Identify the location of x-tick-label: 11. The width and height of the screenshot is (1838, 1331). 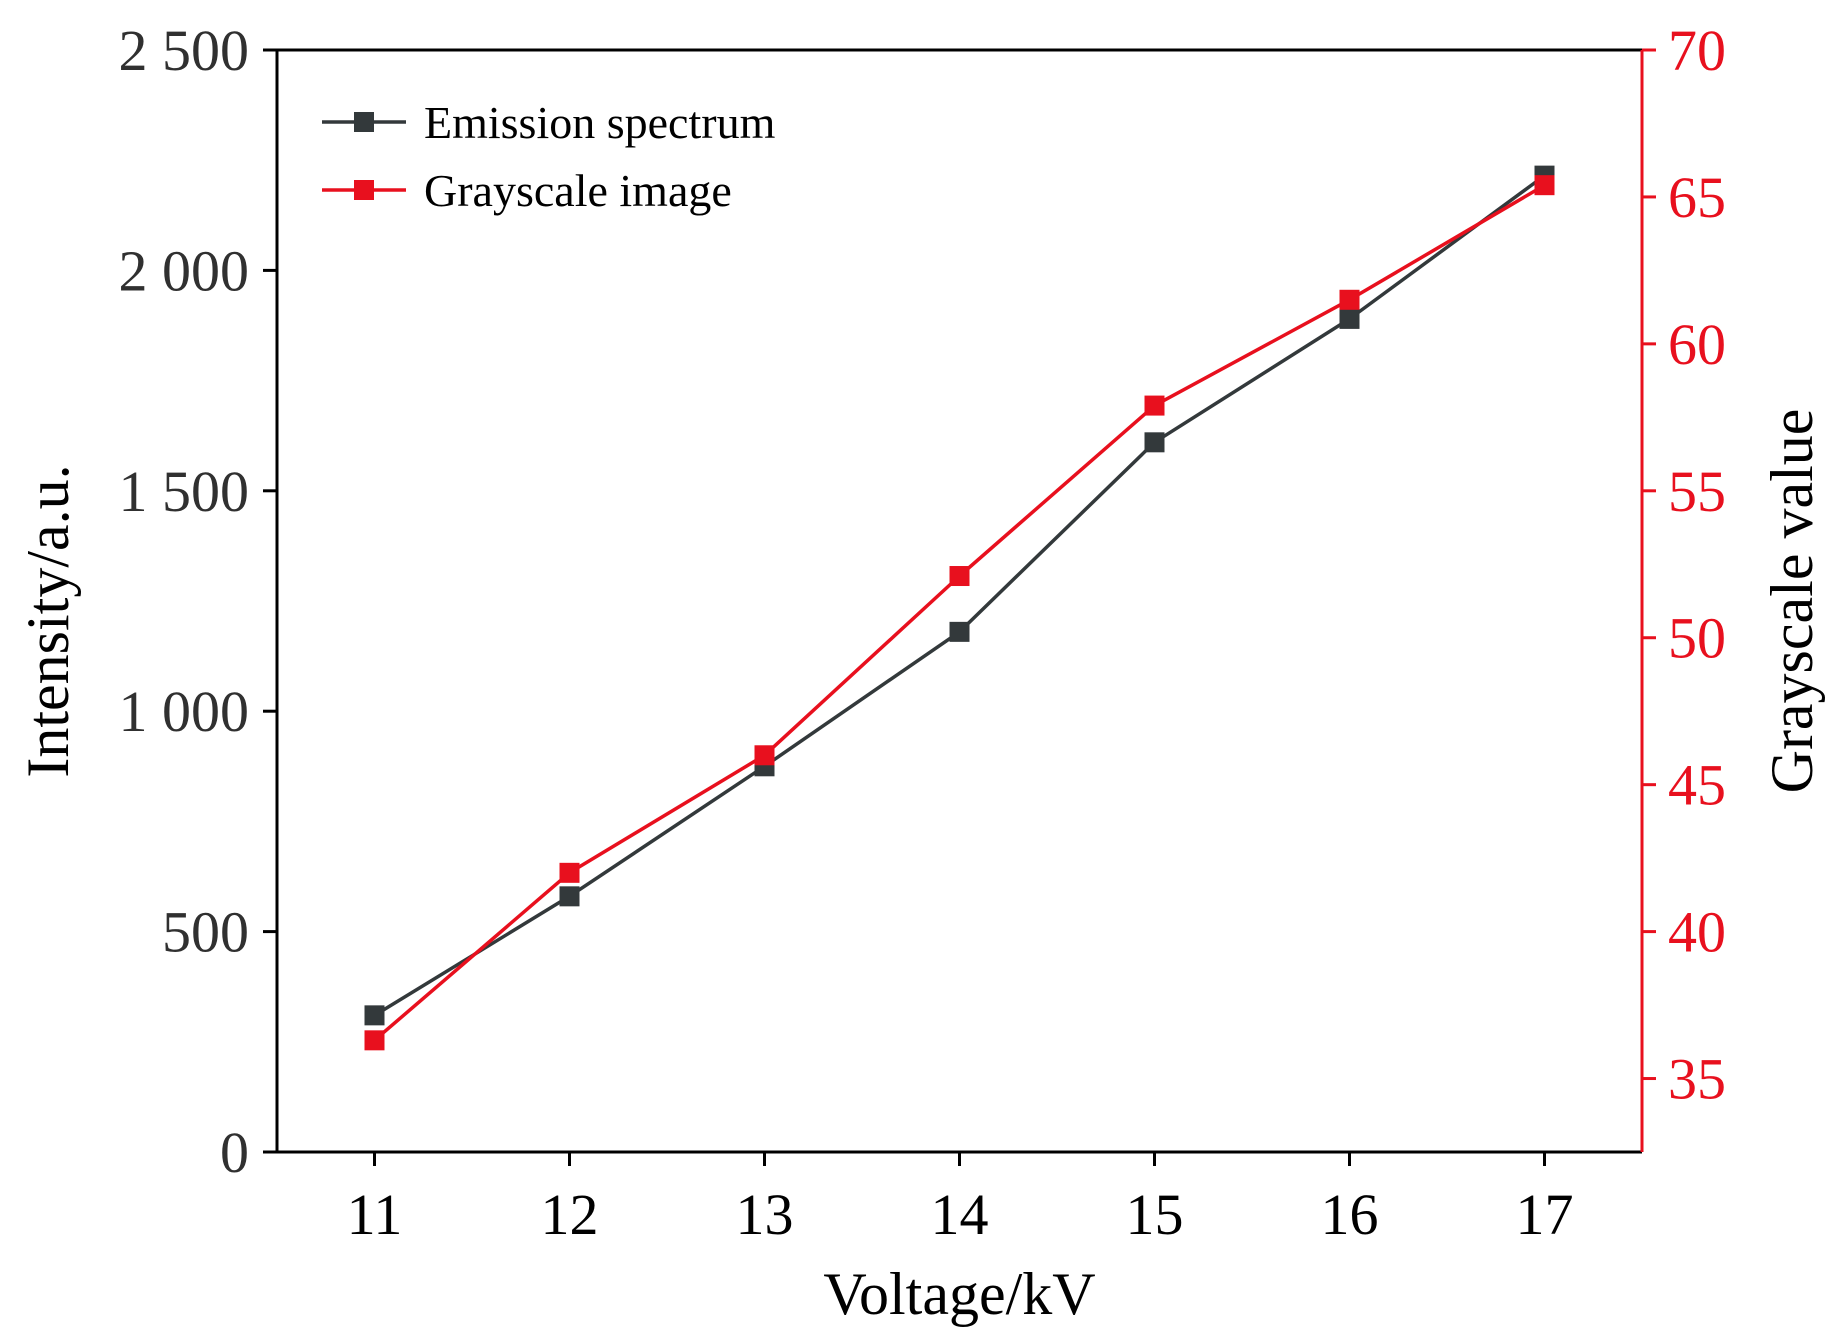
(375, 1214).